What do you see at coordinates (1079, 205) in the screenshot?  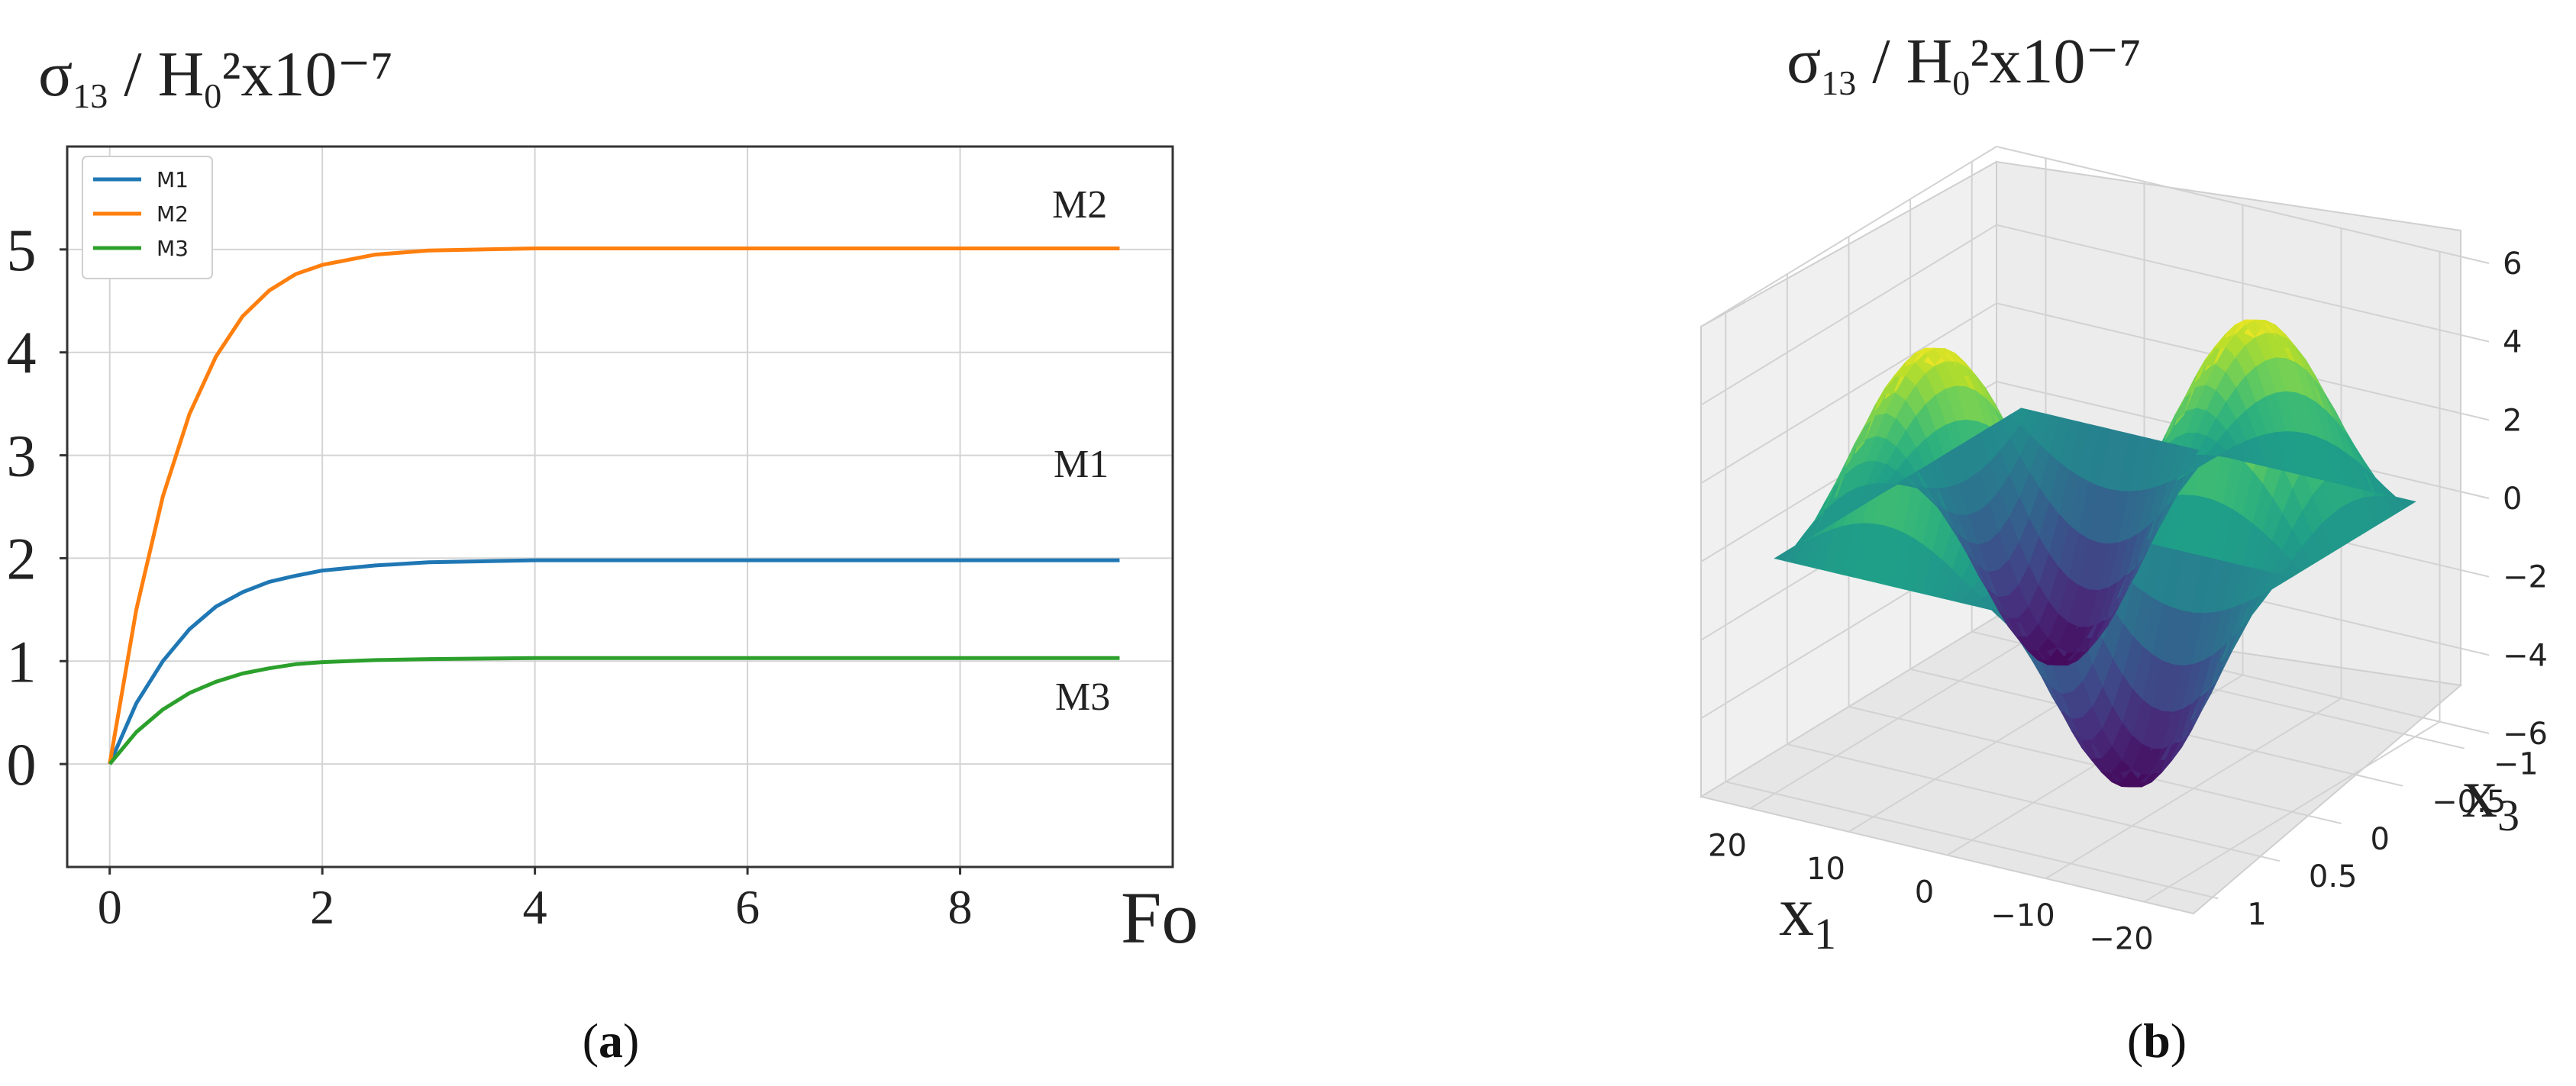 I see `curve-label-m2: M2` at bounding box center [1079, 205].